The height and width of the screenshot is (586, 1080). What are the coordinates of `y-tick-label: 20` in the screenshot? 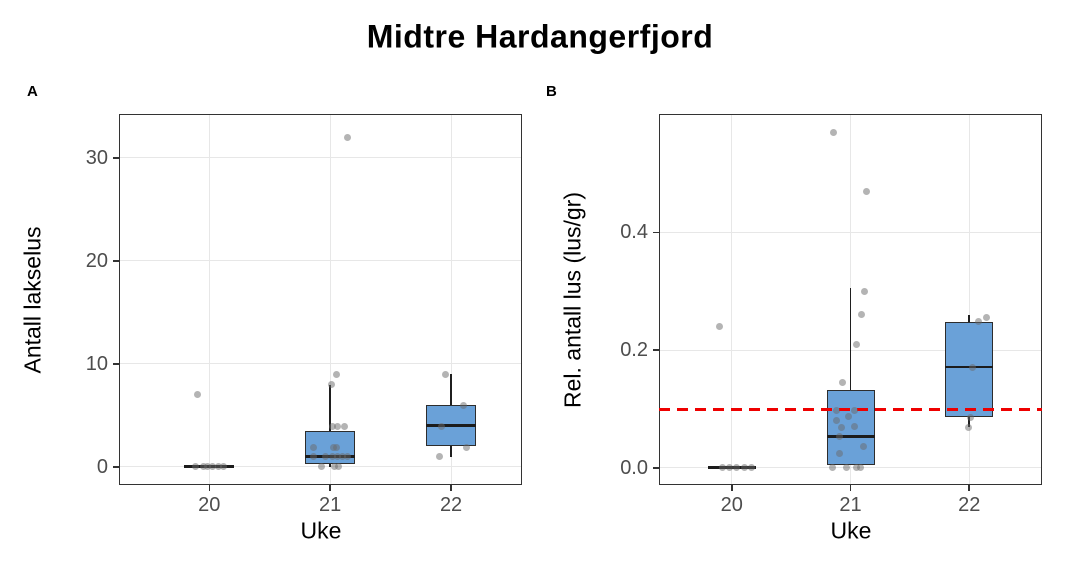 It's located at (96, 260).